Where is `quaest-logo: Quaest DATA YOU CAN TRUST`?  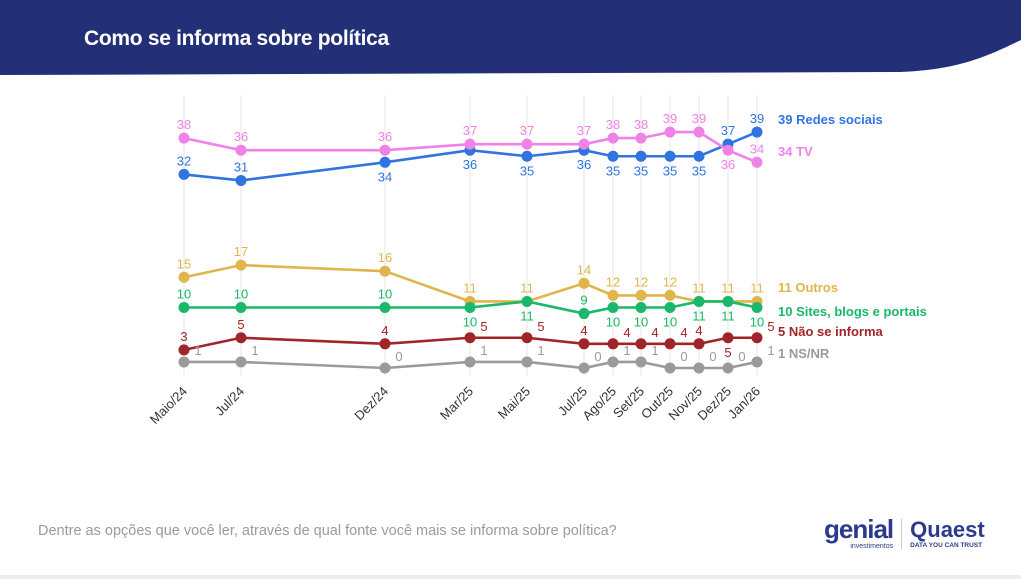
quaest-logo: Quaest DATA YOU CAN TRUST is located at coordinates (947, 533).